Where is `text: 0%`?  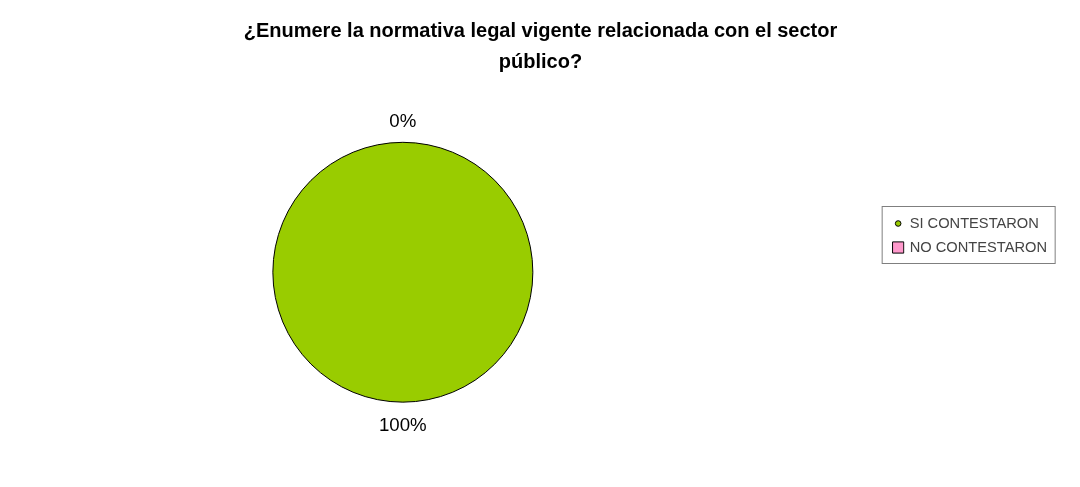
text: 0% is located at coordinates (403, 120).